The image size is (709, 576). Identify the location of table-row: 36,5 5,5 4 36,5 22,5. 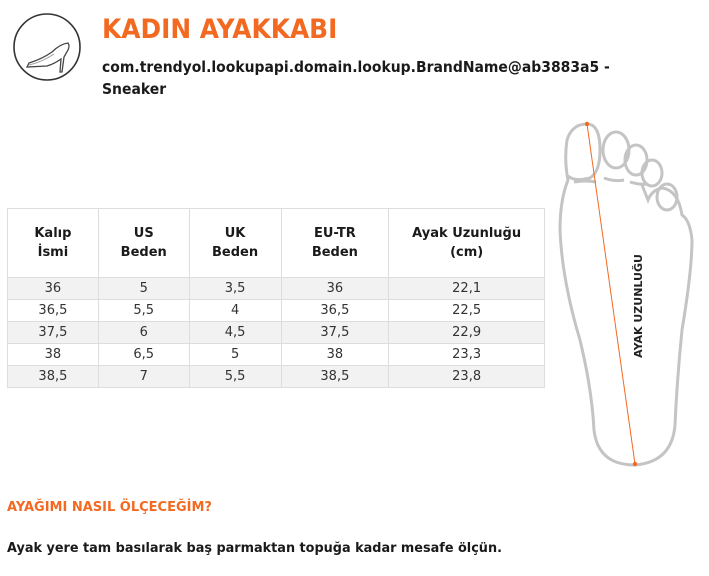
(276, 310).